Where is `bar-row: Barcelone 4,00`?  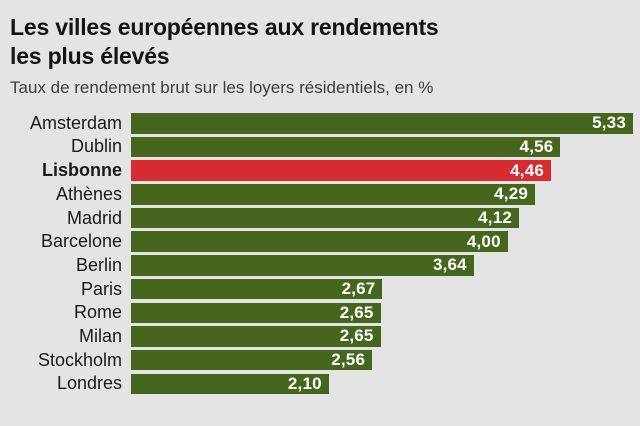 bar-row: Barcelone 4,00 is located at coordinates (320, 241).